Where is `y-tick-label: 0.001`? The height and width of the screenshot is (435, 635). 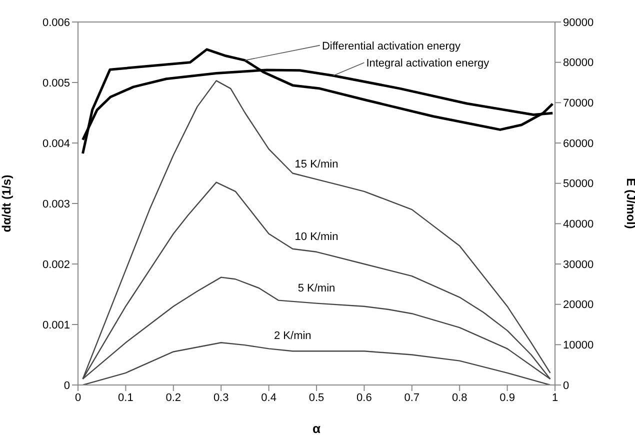
y-tick-label: 0.001 is located at coordinates (56, 325).